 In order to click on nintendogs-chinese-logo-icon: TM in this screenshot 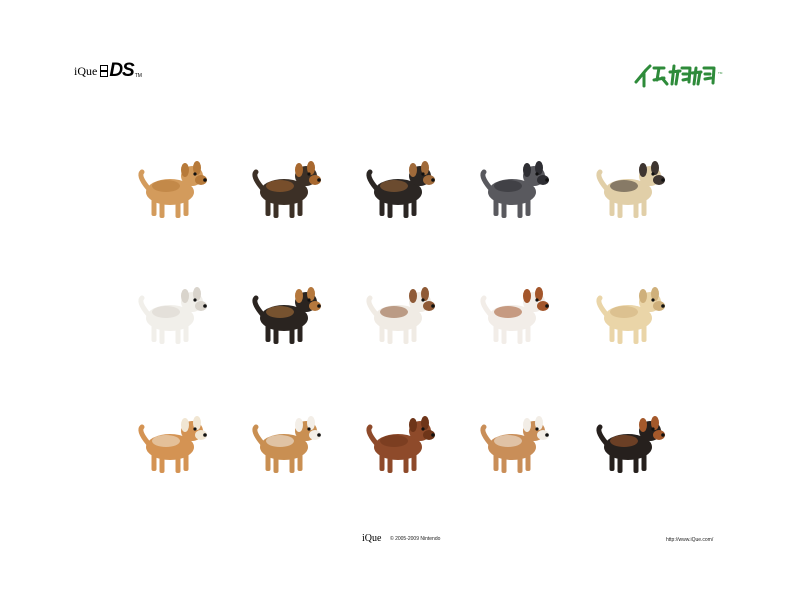, I will do `click(678, 76)`.